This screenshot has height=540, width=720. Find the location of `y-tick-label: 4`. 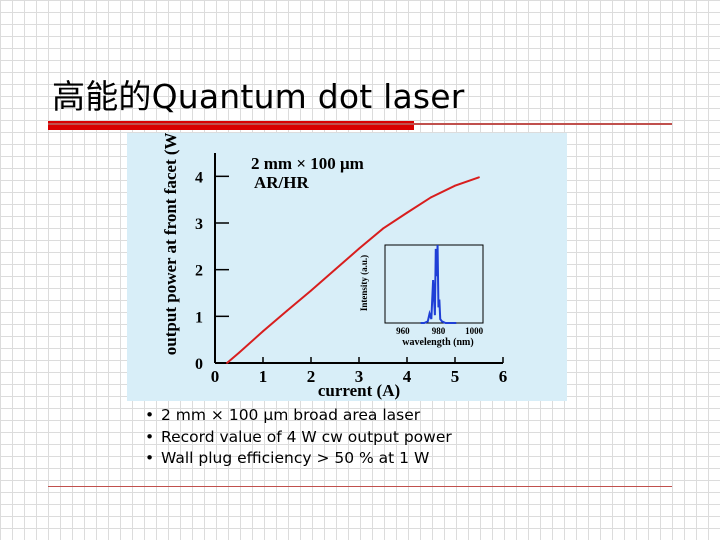

y-tick-label: 4 is located at coordinates (199, 177).